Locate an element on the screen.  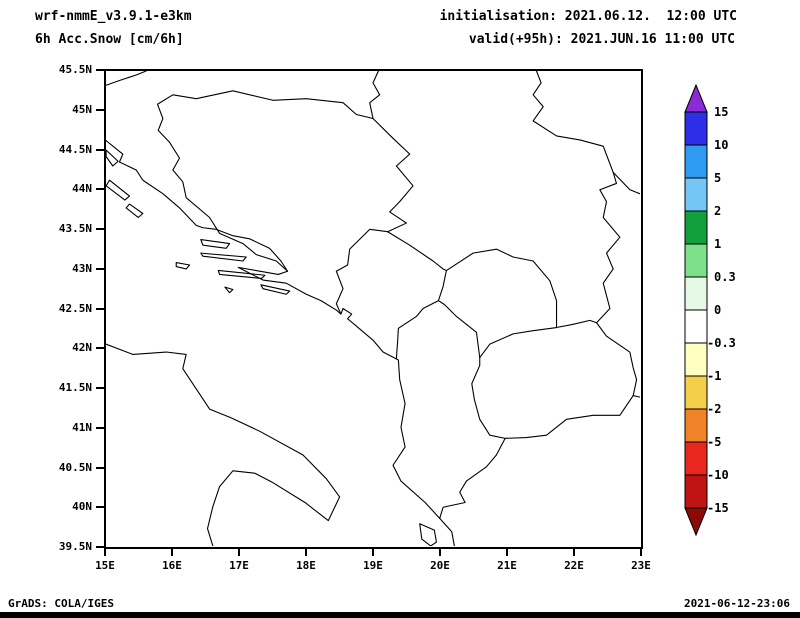
border-serbia-romania is located at coordinates (573, 122).